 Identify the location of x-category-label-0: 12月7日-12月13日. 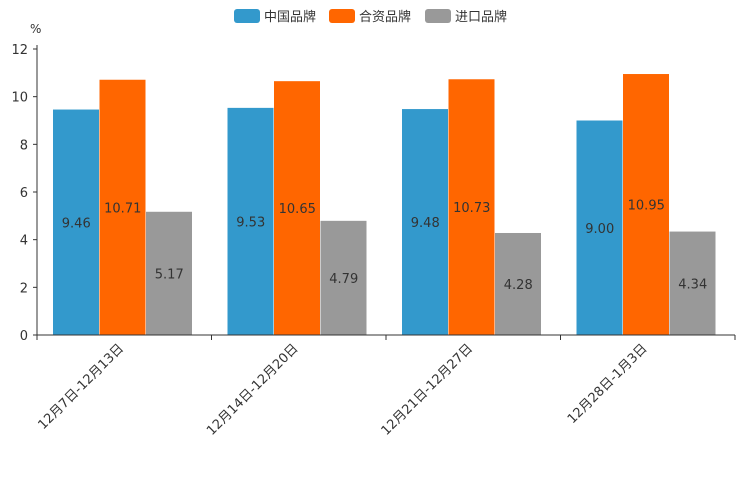
(81, 387).